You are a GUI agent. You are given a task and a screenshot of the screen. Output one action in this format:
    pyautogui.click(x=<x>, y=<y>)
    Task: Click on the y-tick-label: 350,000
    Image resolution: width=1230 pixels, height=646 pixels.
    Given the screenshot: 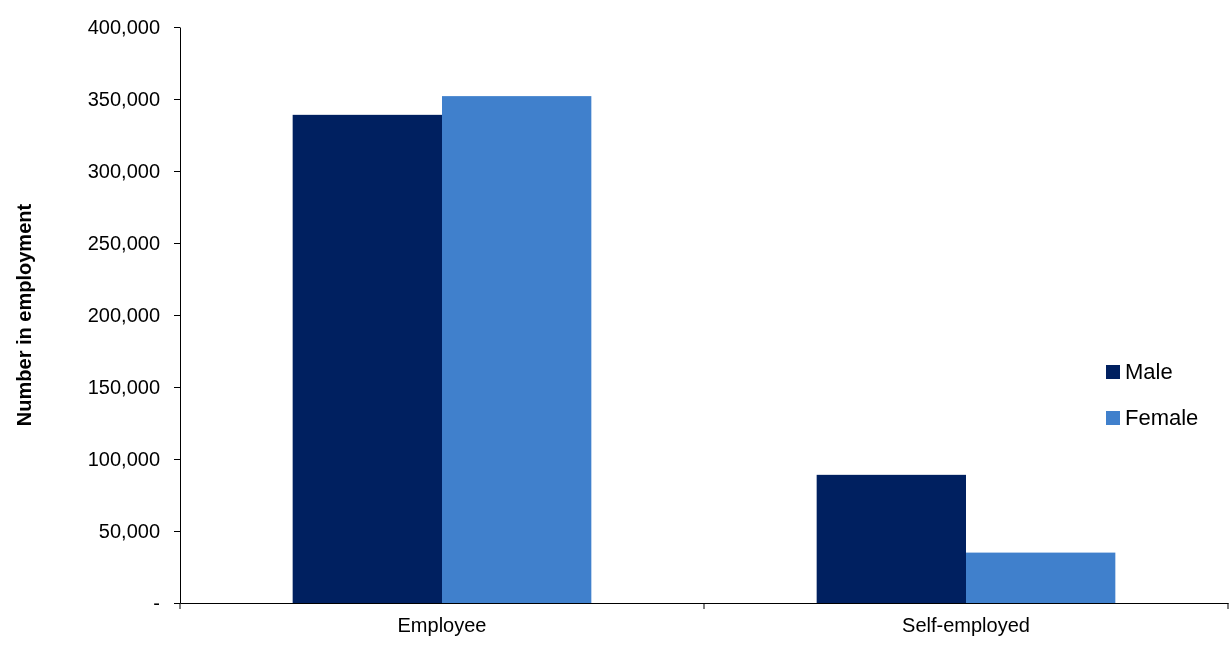 What is the action you would take?
    pyautogui.click(x=123, y=98)
    